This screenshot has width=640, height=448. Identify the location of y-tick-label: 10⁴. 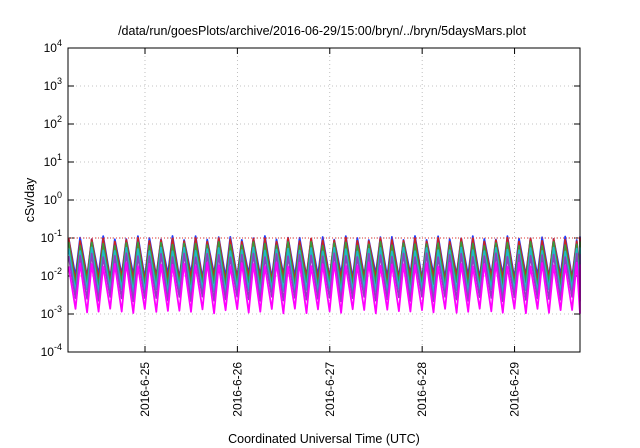
(53, 46).